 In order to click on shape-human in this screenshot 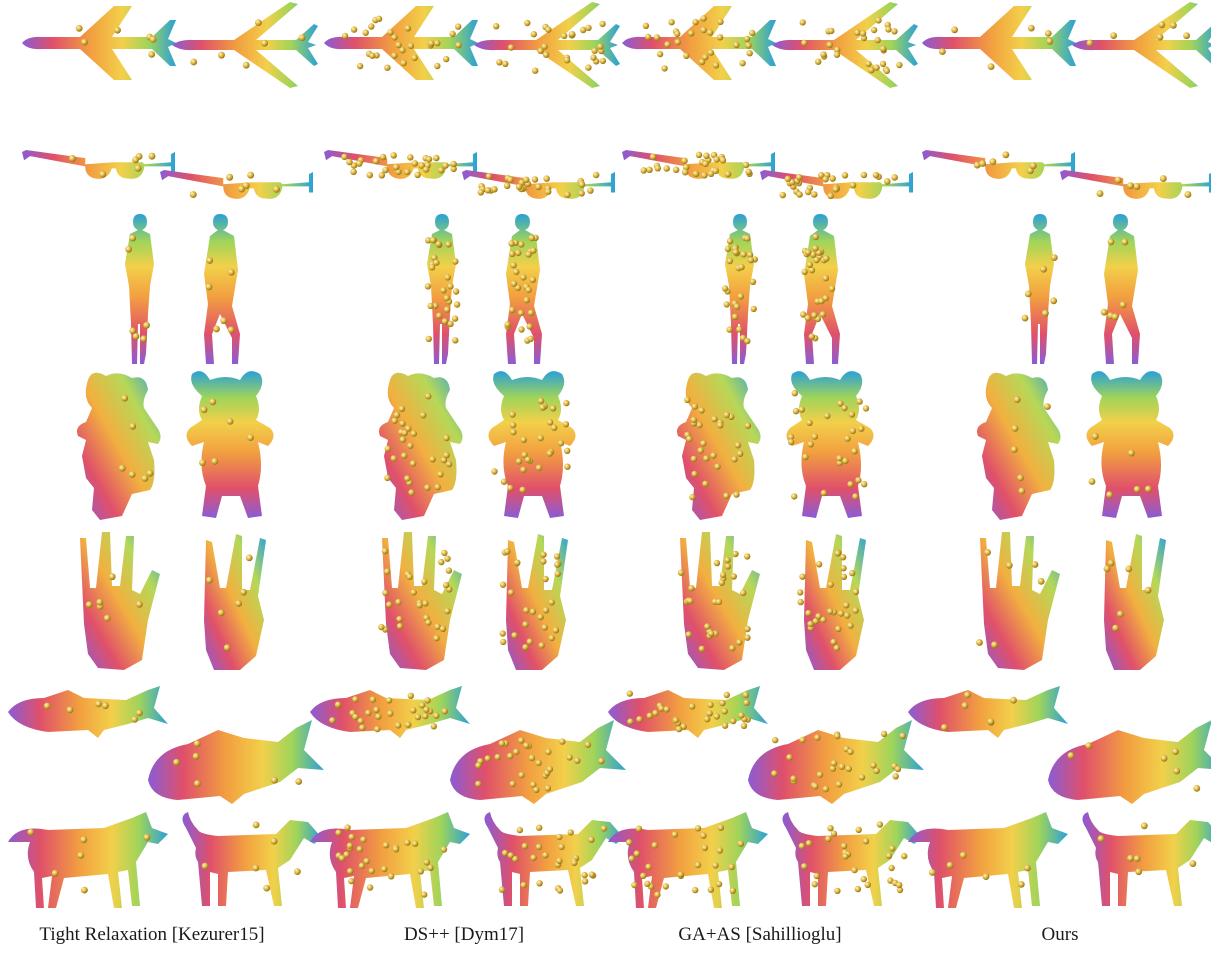, I will do `click(820, 289)`.